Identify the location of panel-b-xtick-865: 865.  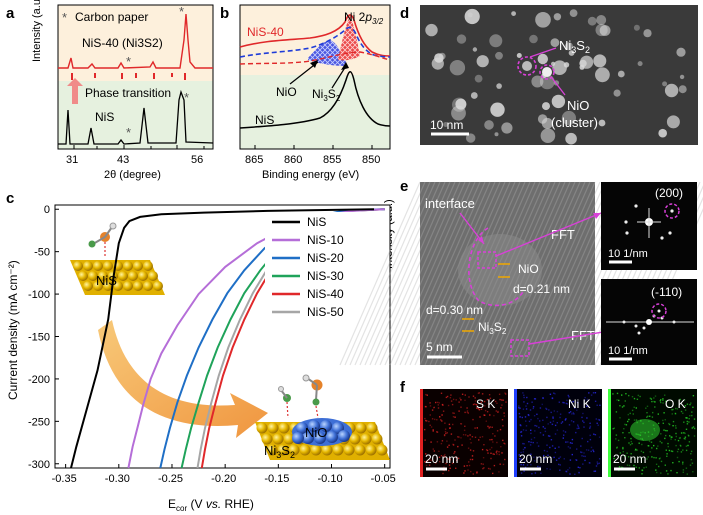
(254, 160).